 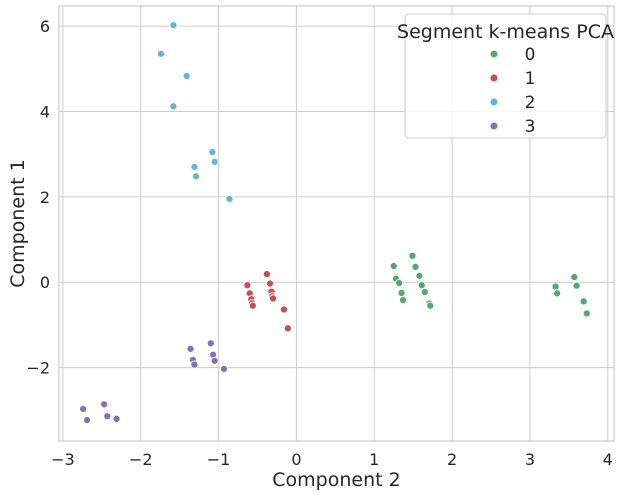 I want to click on y-tick-label: 0, so click(x=45, y=282).